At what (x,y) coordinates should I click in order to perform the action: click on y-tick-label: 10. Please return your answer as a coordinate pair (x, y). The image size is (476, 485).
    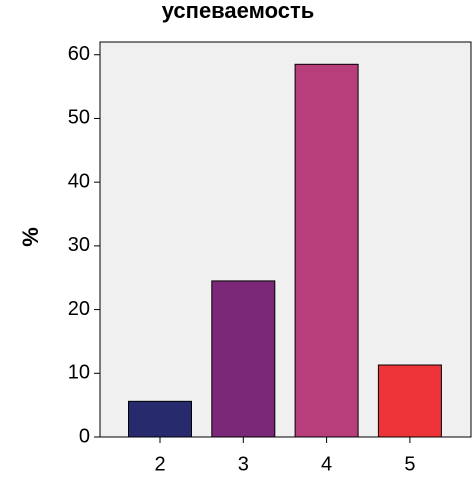
    Looking at the image, I should click on (79, 373).